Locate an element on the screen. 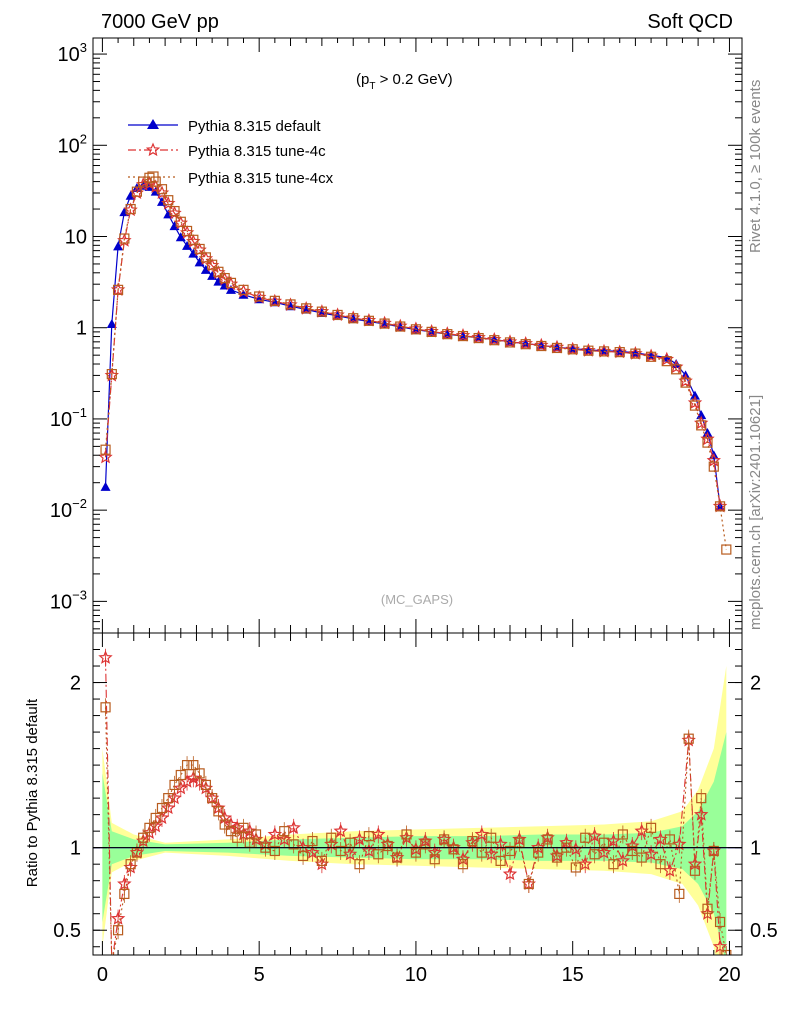 This screenshot has width=786, height=1024. ratio-ylabel: Ratio to Pythia 8.315 default is located at coordinates (32, 792).